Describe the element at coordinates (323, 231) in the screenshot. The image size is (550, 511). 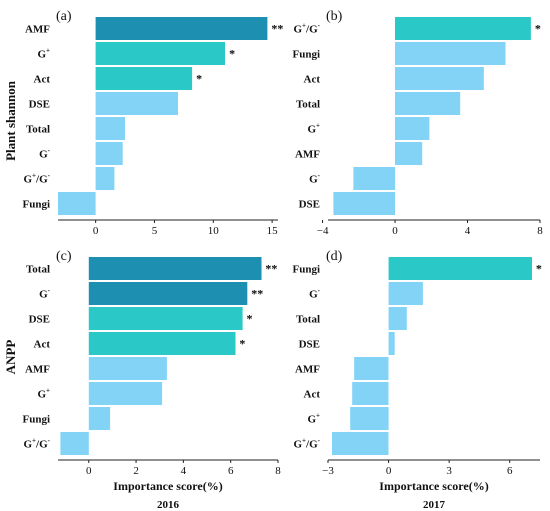
I see `x-tick-label-b-0: −4` at that location.